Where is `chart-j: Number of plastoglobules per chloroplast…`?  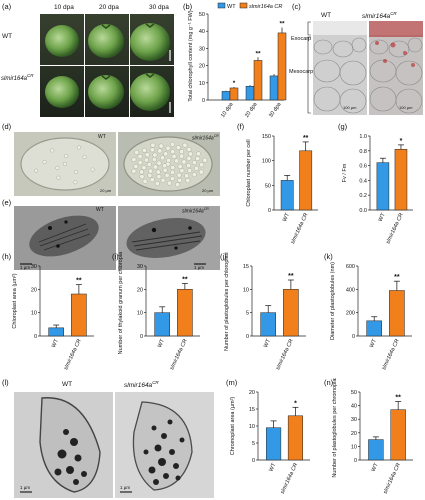
chart-j: Number of plastoglobules per chloroplast… is located at coordinates (265, 311).